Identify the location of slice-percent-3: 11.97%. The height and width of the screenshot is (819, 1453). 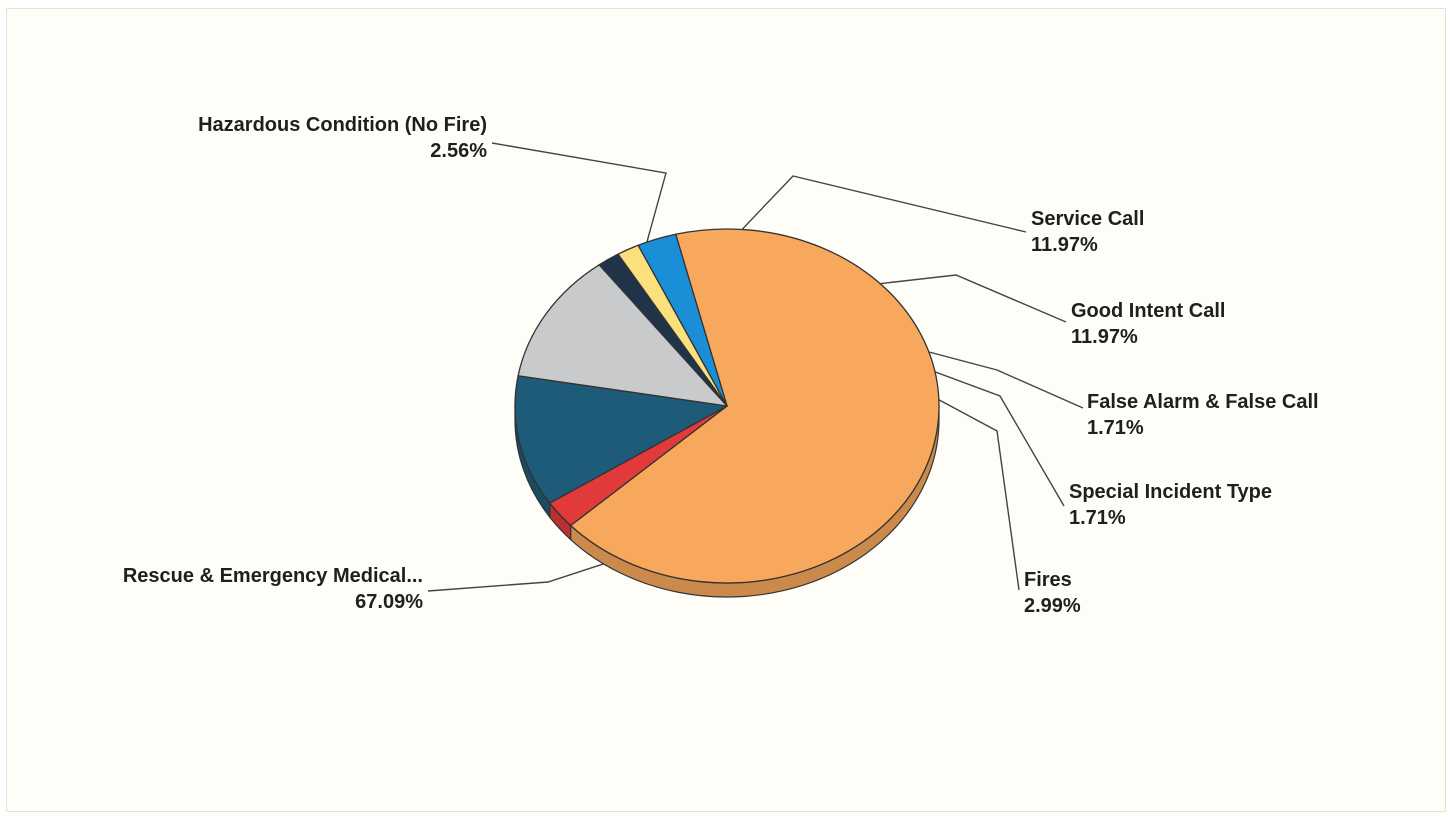
(1104, 337).